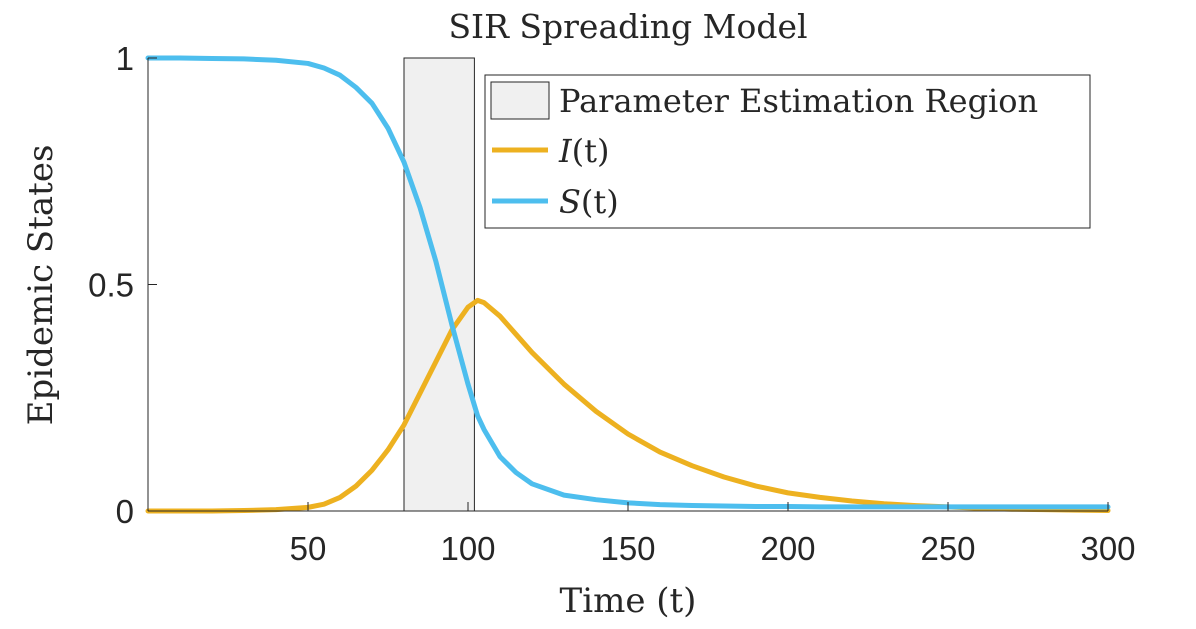 The image size is (1196, 629). I want to click on x-tick-label: 50, so click(308, 548).